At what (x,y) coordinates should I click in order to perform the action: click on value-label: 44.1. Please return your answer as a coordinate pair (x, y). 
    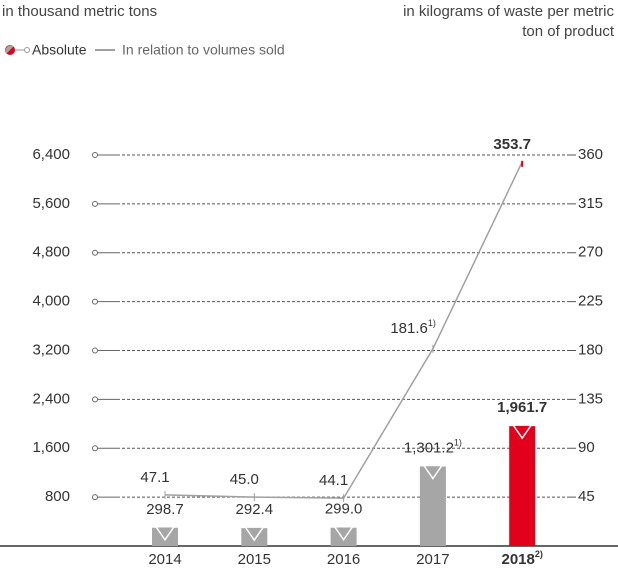
    Looking at the image, I should click on (333, 480).